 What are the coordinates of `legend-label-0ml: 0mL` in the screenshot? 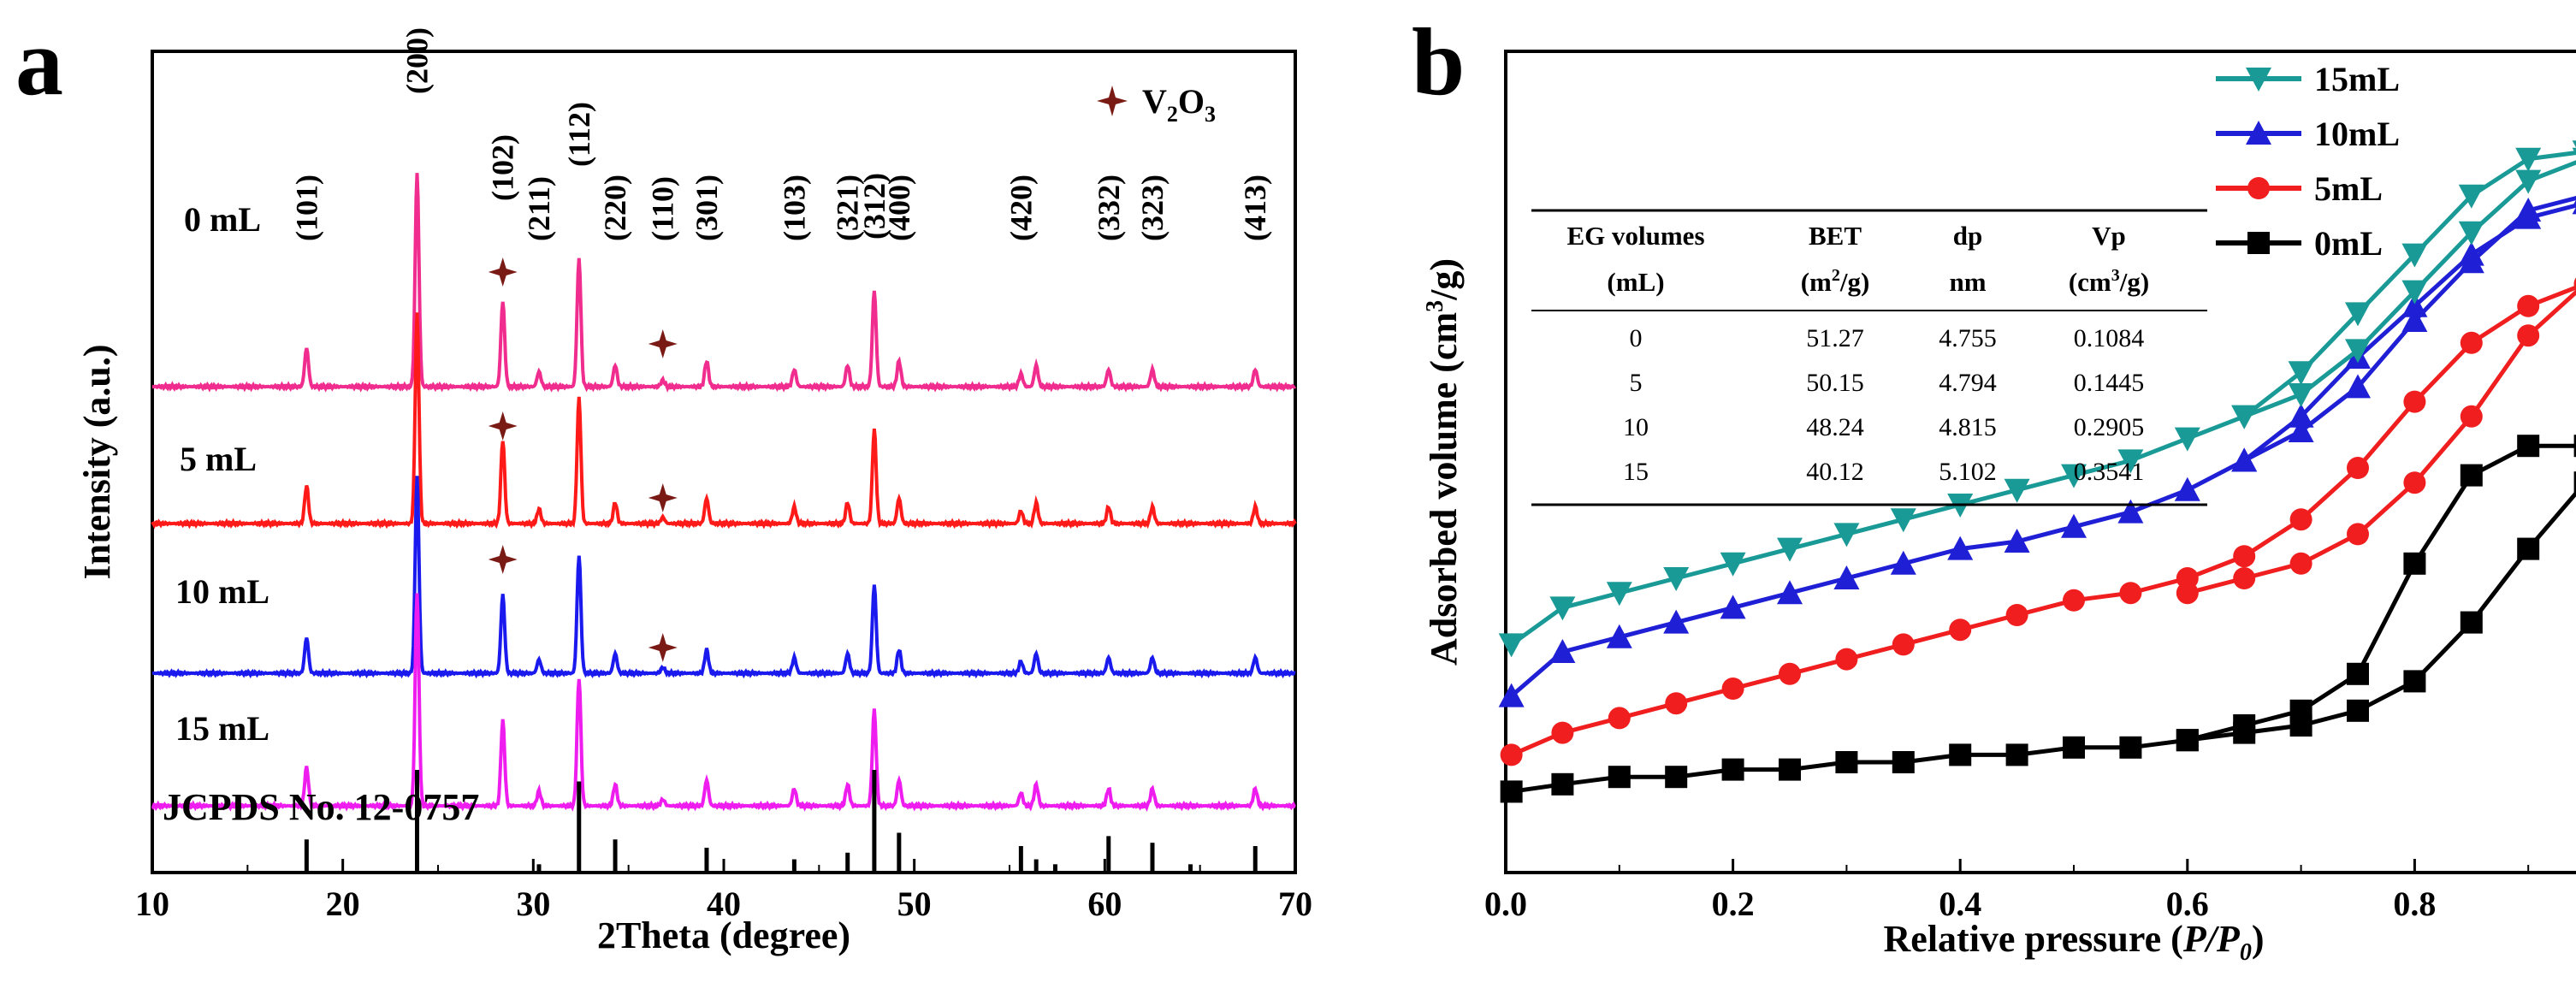 It's located at (2348, 243).